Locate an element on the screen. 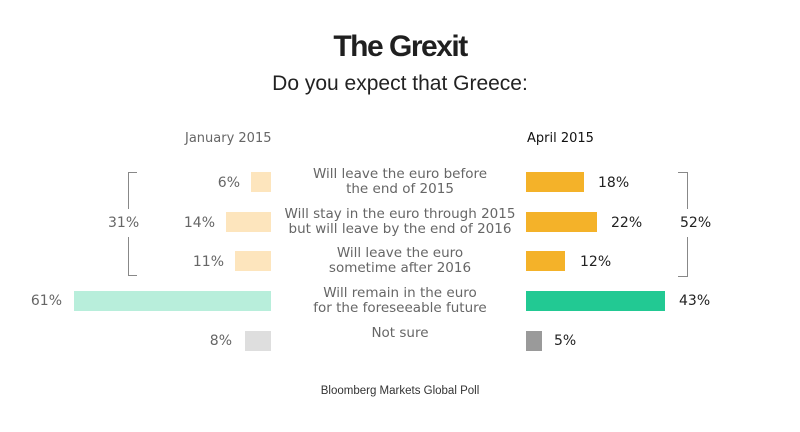  category-label-row3: Will leave the euro sometime after 2016 is located at coordinates (400, 261).